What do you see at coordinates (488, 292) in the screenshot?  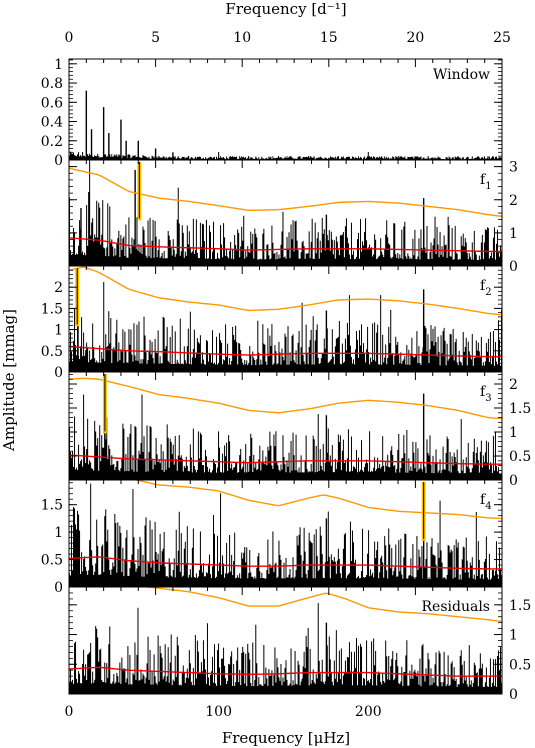 I see `panel-f2-label-subscript: 2` at bounding box center [488, 292].